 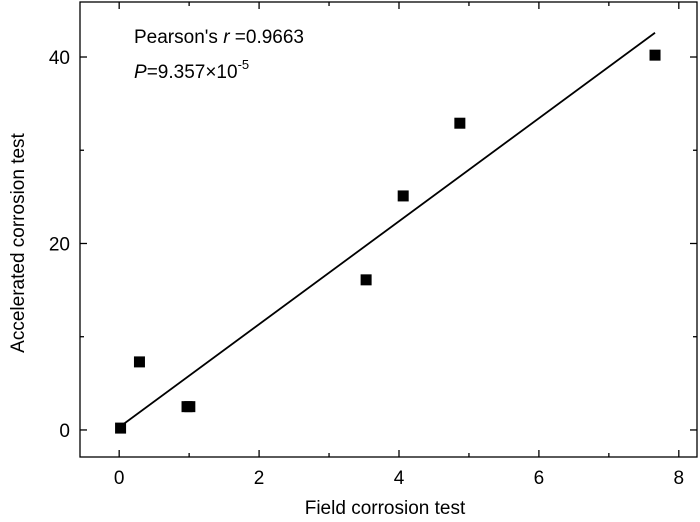 I want to click on x-axis-label: Field corrosion test, so click(x=385, y=508).